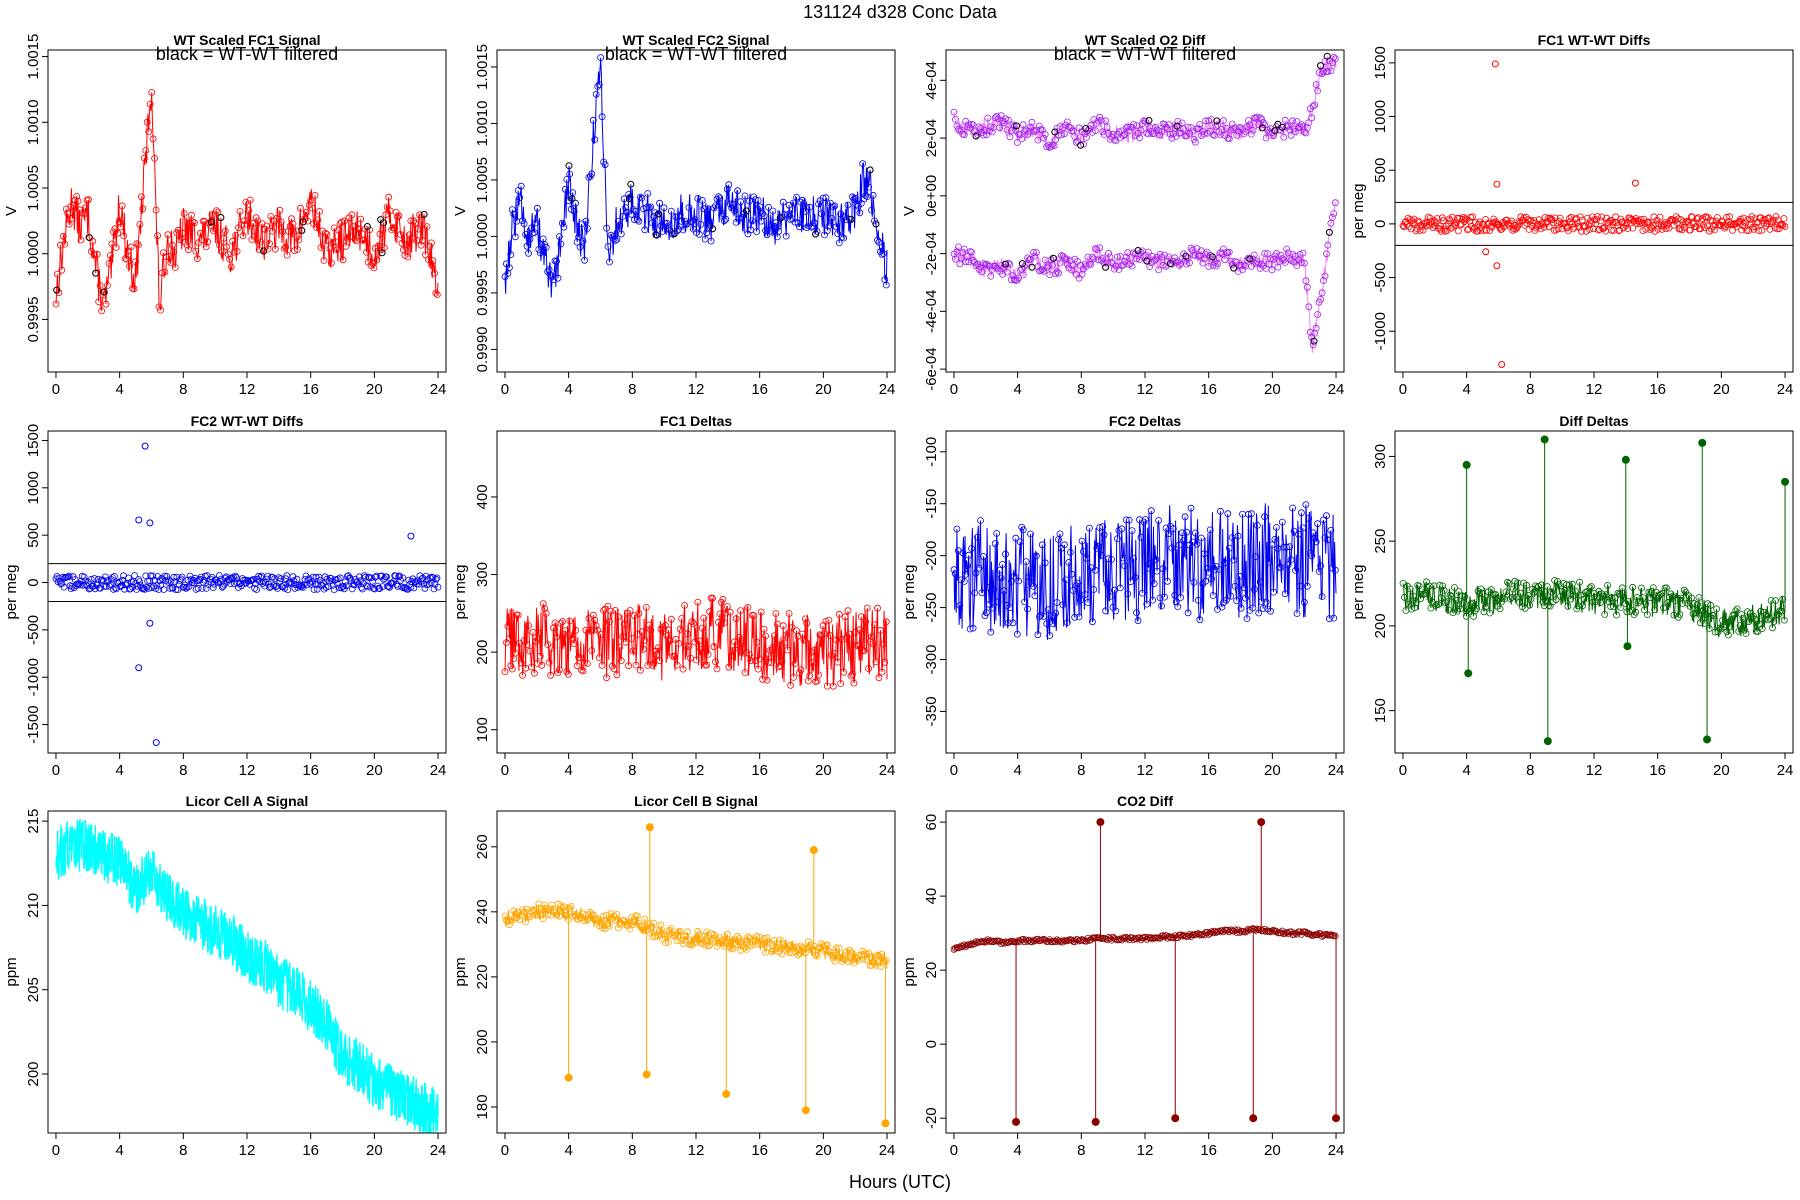 The image size is (1800, 1200). What do you see at coordinates (1547, 741) in the screenshot?
I see `spike-point` at bounding box center [1547, 741].